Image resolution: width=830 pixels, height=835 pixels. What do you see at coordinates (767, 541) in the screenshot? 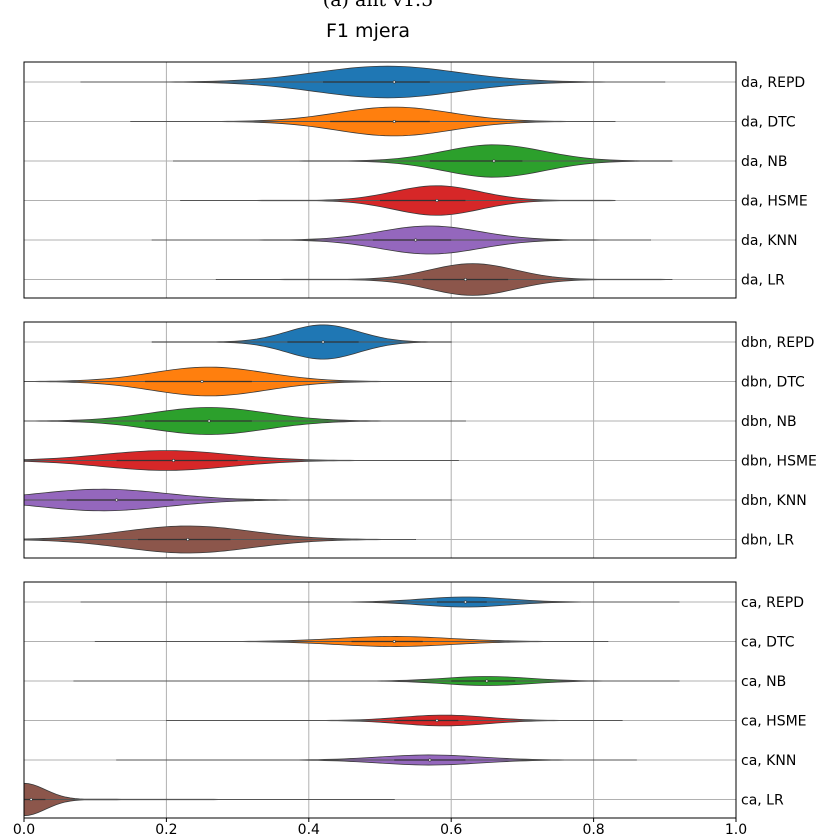
I see `category-label: dbn, LR` at bounding box center [767, 541].